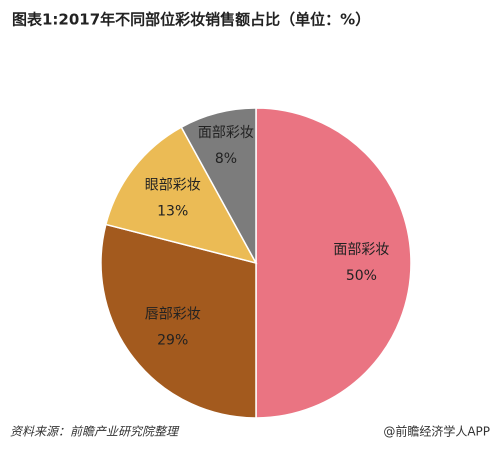 The image size is (500, 452). Describe the element at coordinates (173, 185) in the screenshot. I see `slice-label: 眼部彩妆` at that location.